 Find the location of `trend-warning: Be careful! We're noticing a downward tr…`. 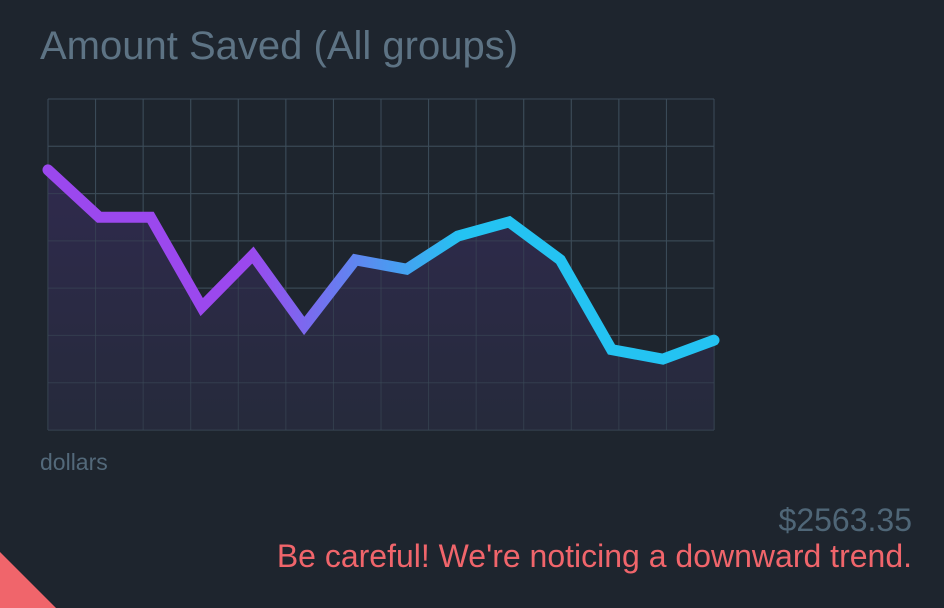

trend-warning: Be careful! We're noticing a downward tr… is located at coordinates (594, 556).